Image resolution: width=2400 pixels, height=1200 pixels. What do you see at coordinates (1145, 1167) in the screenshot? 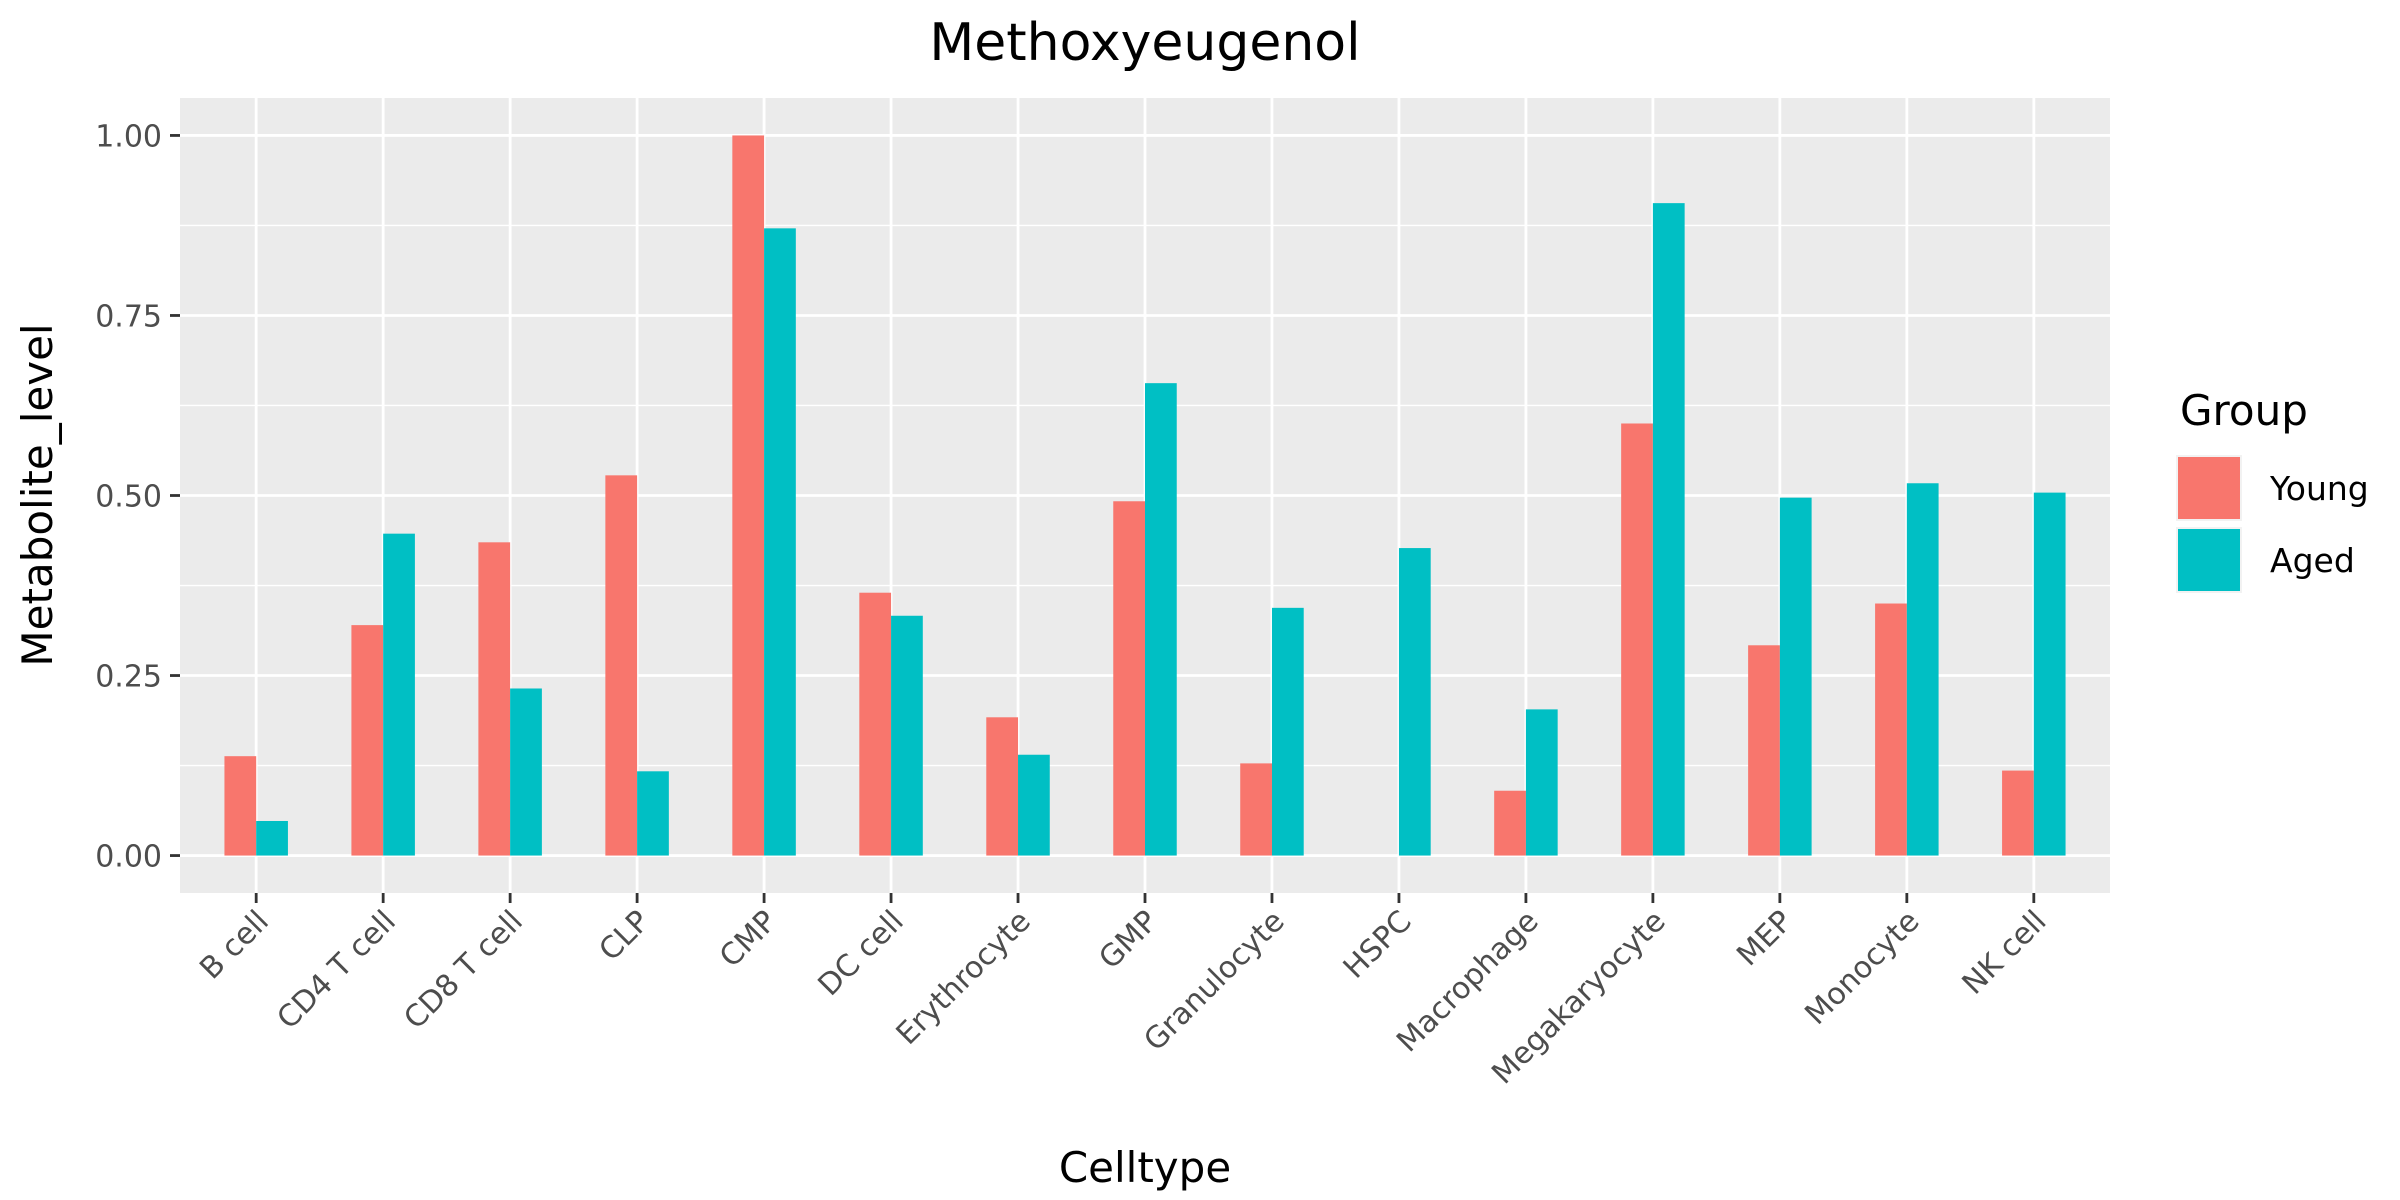
I see `x-axis-title: Celltype` at bounding box center [1145, 1167].